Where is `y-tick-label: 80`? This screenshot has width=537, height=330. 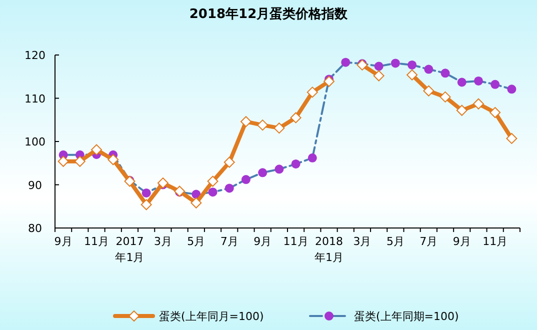 y-tick-label: 80 is located at coordinates (35, 228).